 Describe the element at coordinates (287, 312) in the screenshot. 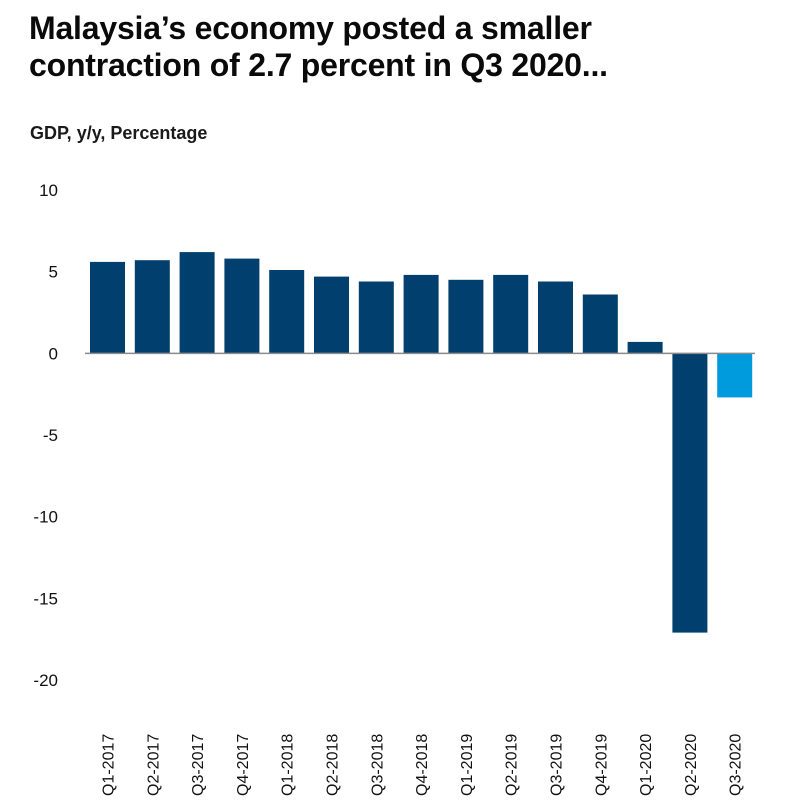

I see `bar-q1-2018` at that location.